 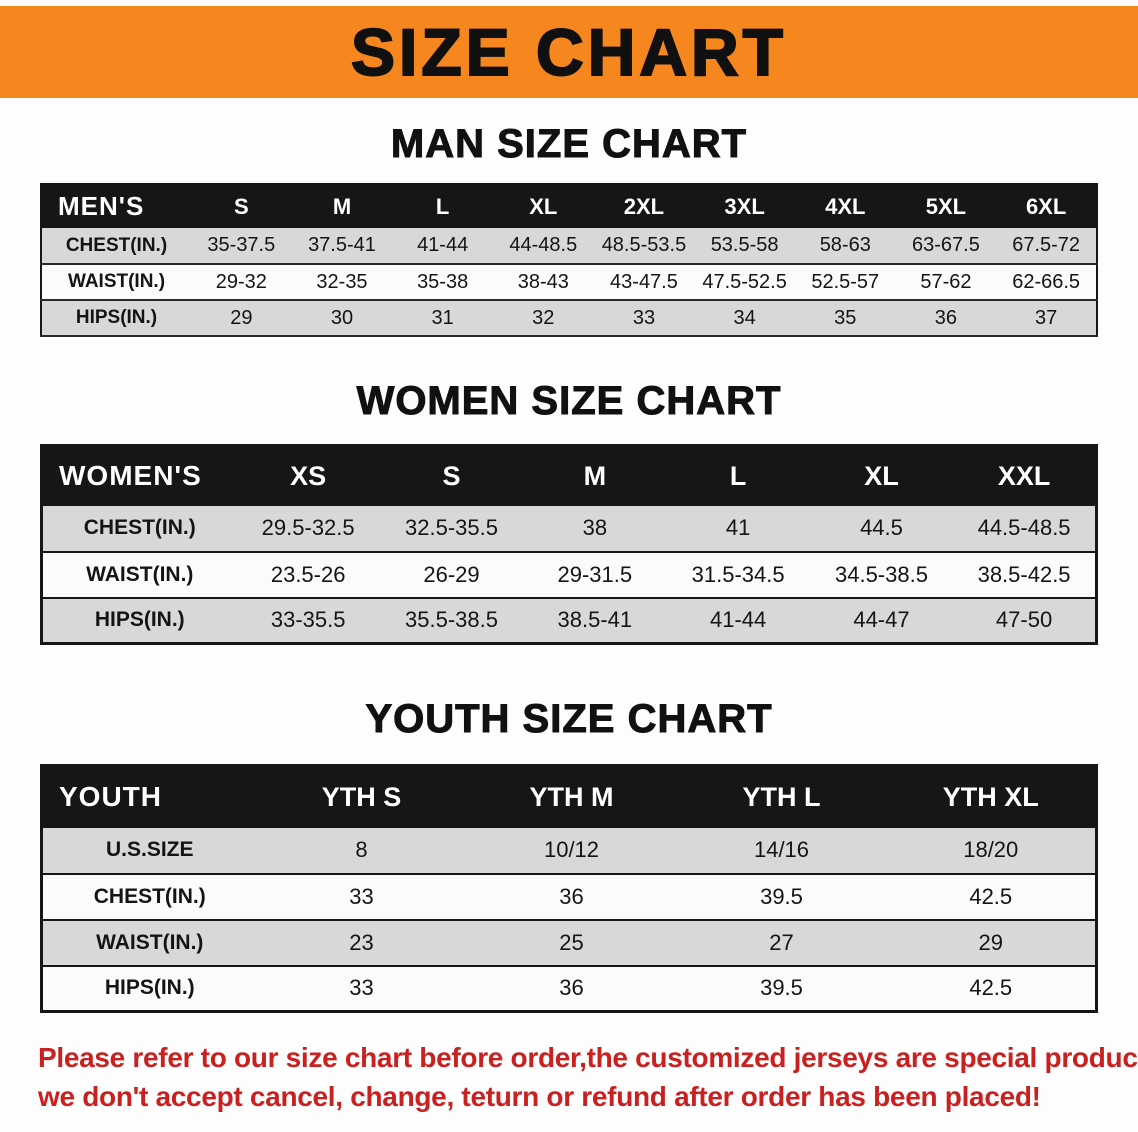 I want to click on column-header: 6XL, so click(x=1046, y=206).